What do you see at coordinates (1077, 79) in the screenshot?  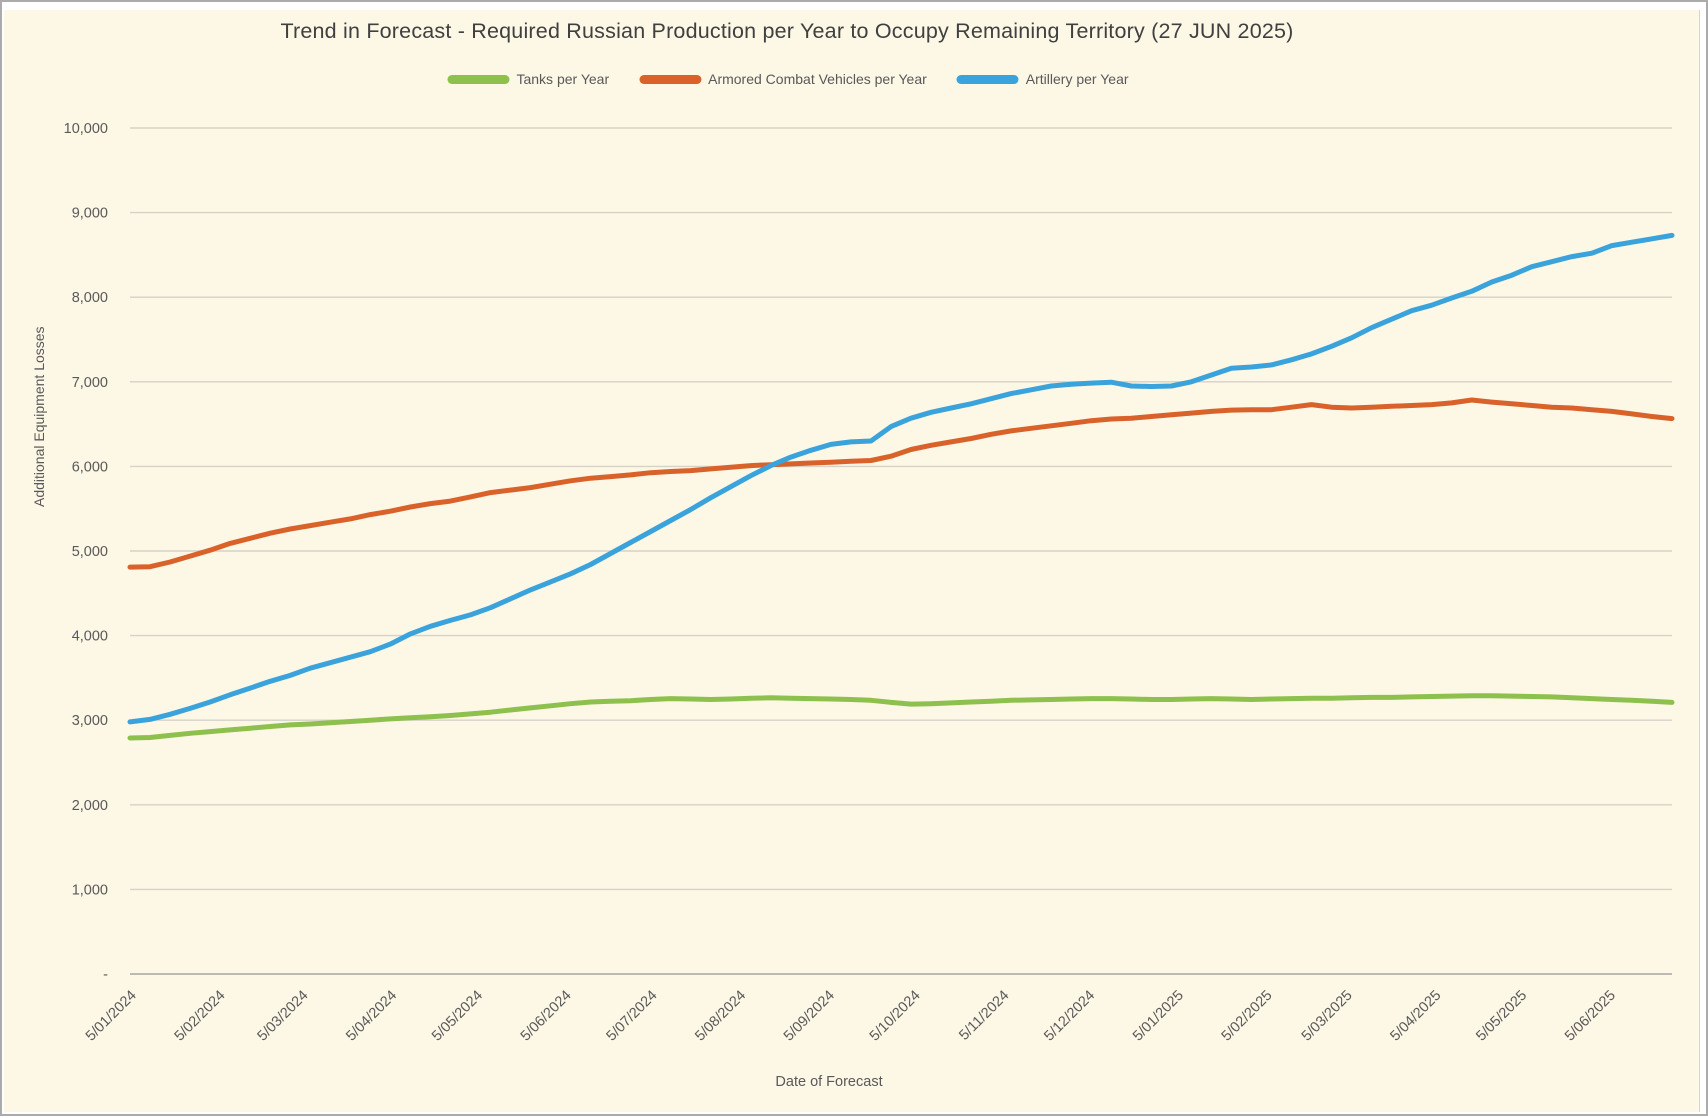 I see `legend-label-artillery: Artillery per Year` at bounding box center [1077, 79].